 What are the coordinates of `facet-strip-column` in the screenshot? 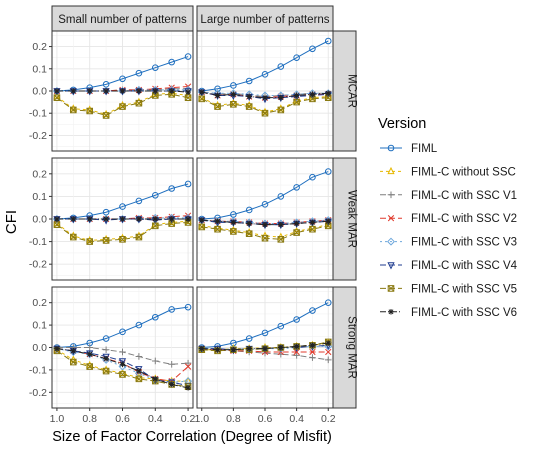 It's located at (122, 18).